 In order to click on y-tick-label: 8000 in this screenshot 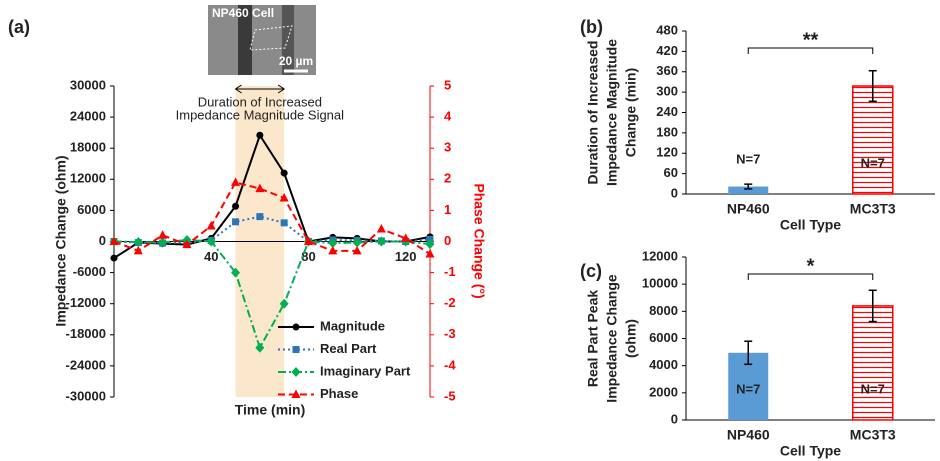, I will do `click(663, 310)`.